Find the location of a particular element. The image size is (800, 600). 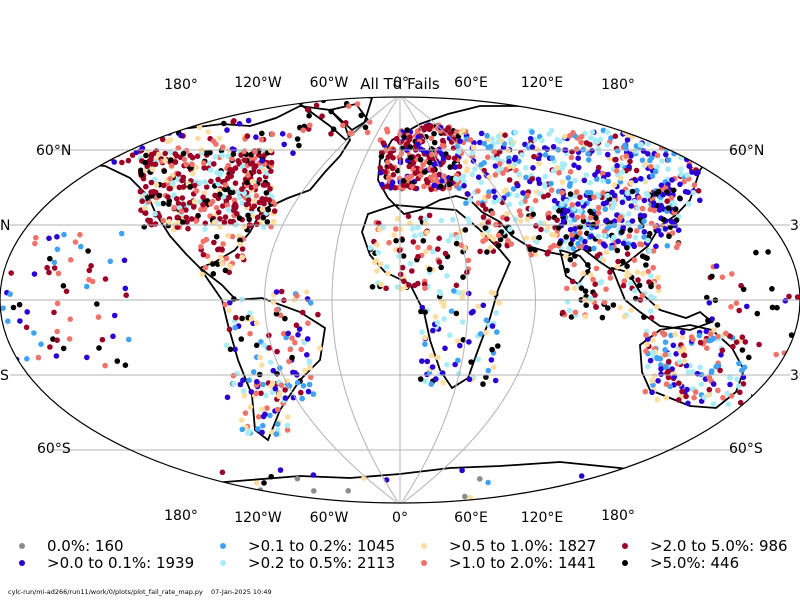

lat-label-left: N is located at coordinates (5, 226).